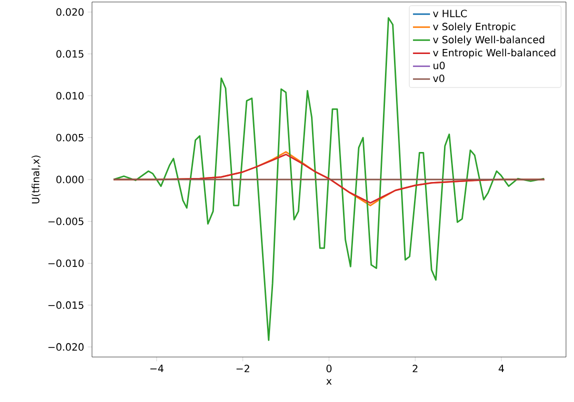 This screenshot has width=574, height=402. Describe the element at coordinates (329, 382) in the screenshot. I see `x-axis-title: x` at that location.